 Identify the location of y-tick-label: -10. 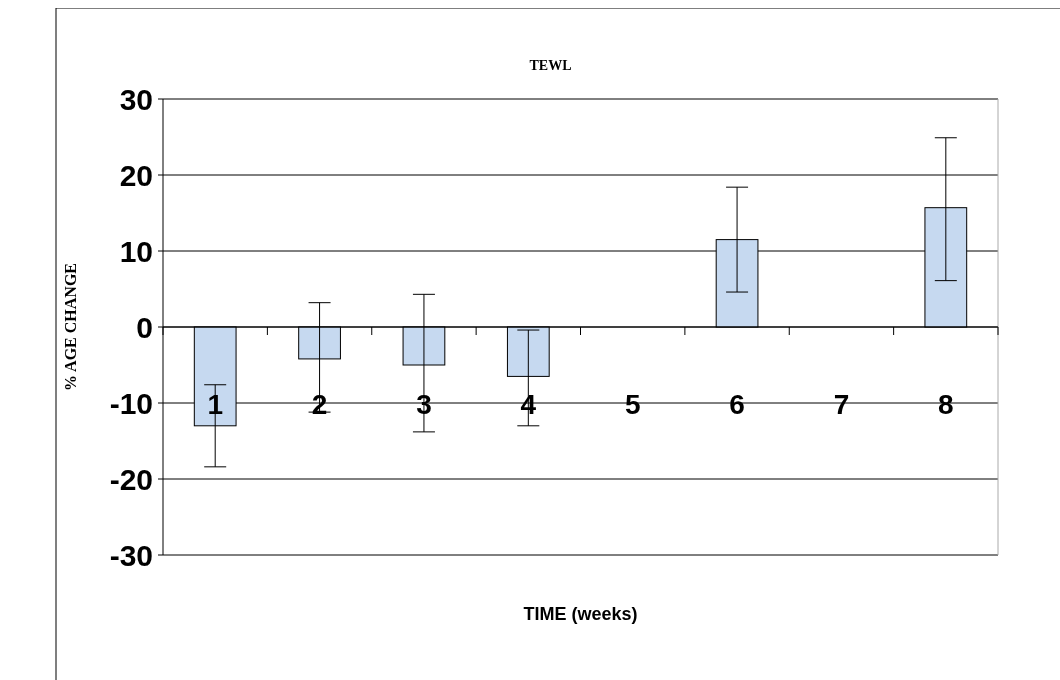
(131, 403).